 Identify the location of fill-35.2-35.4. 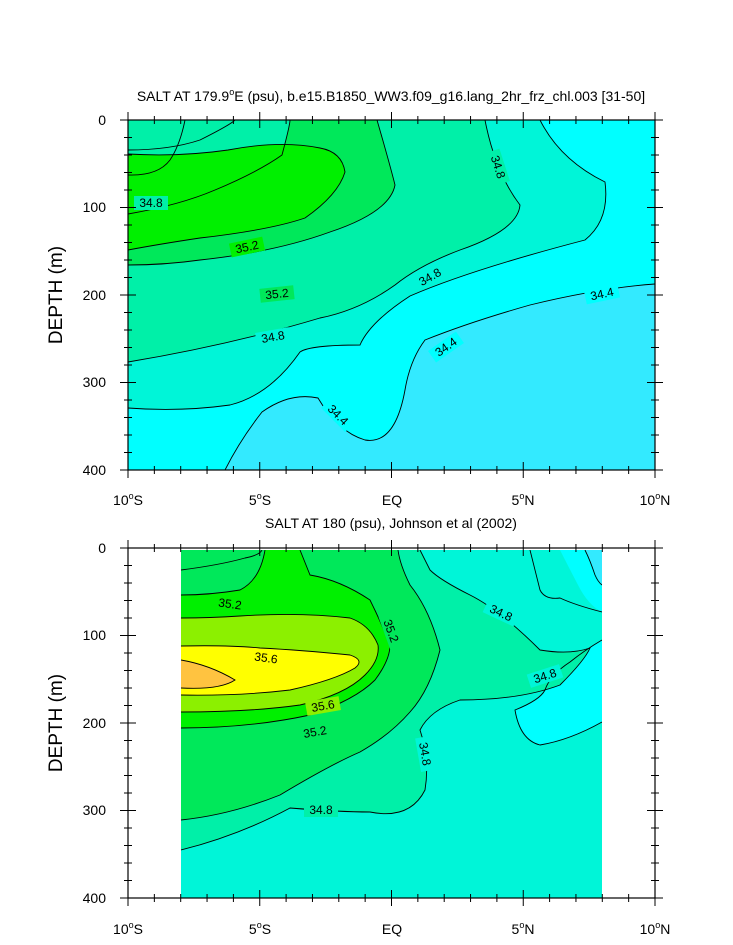
(236, 197).